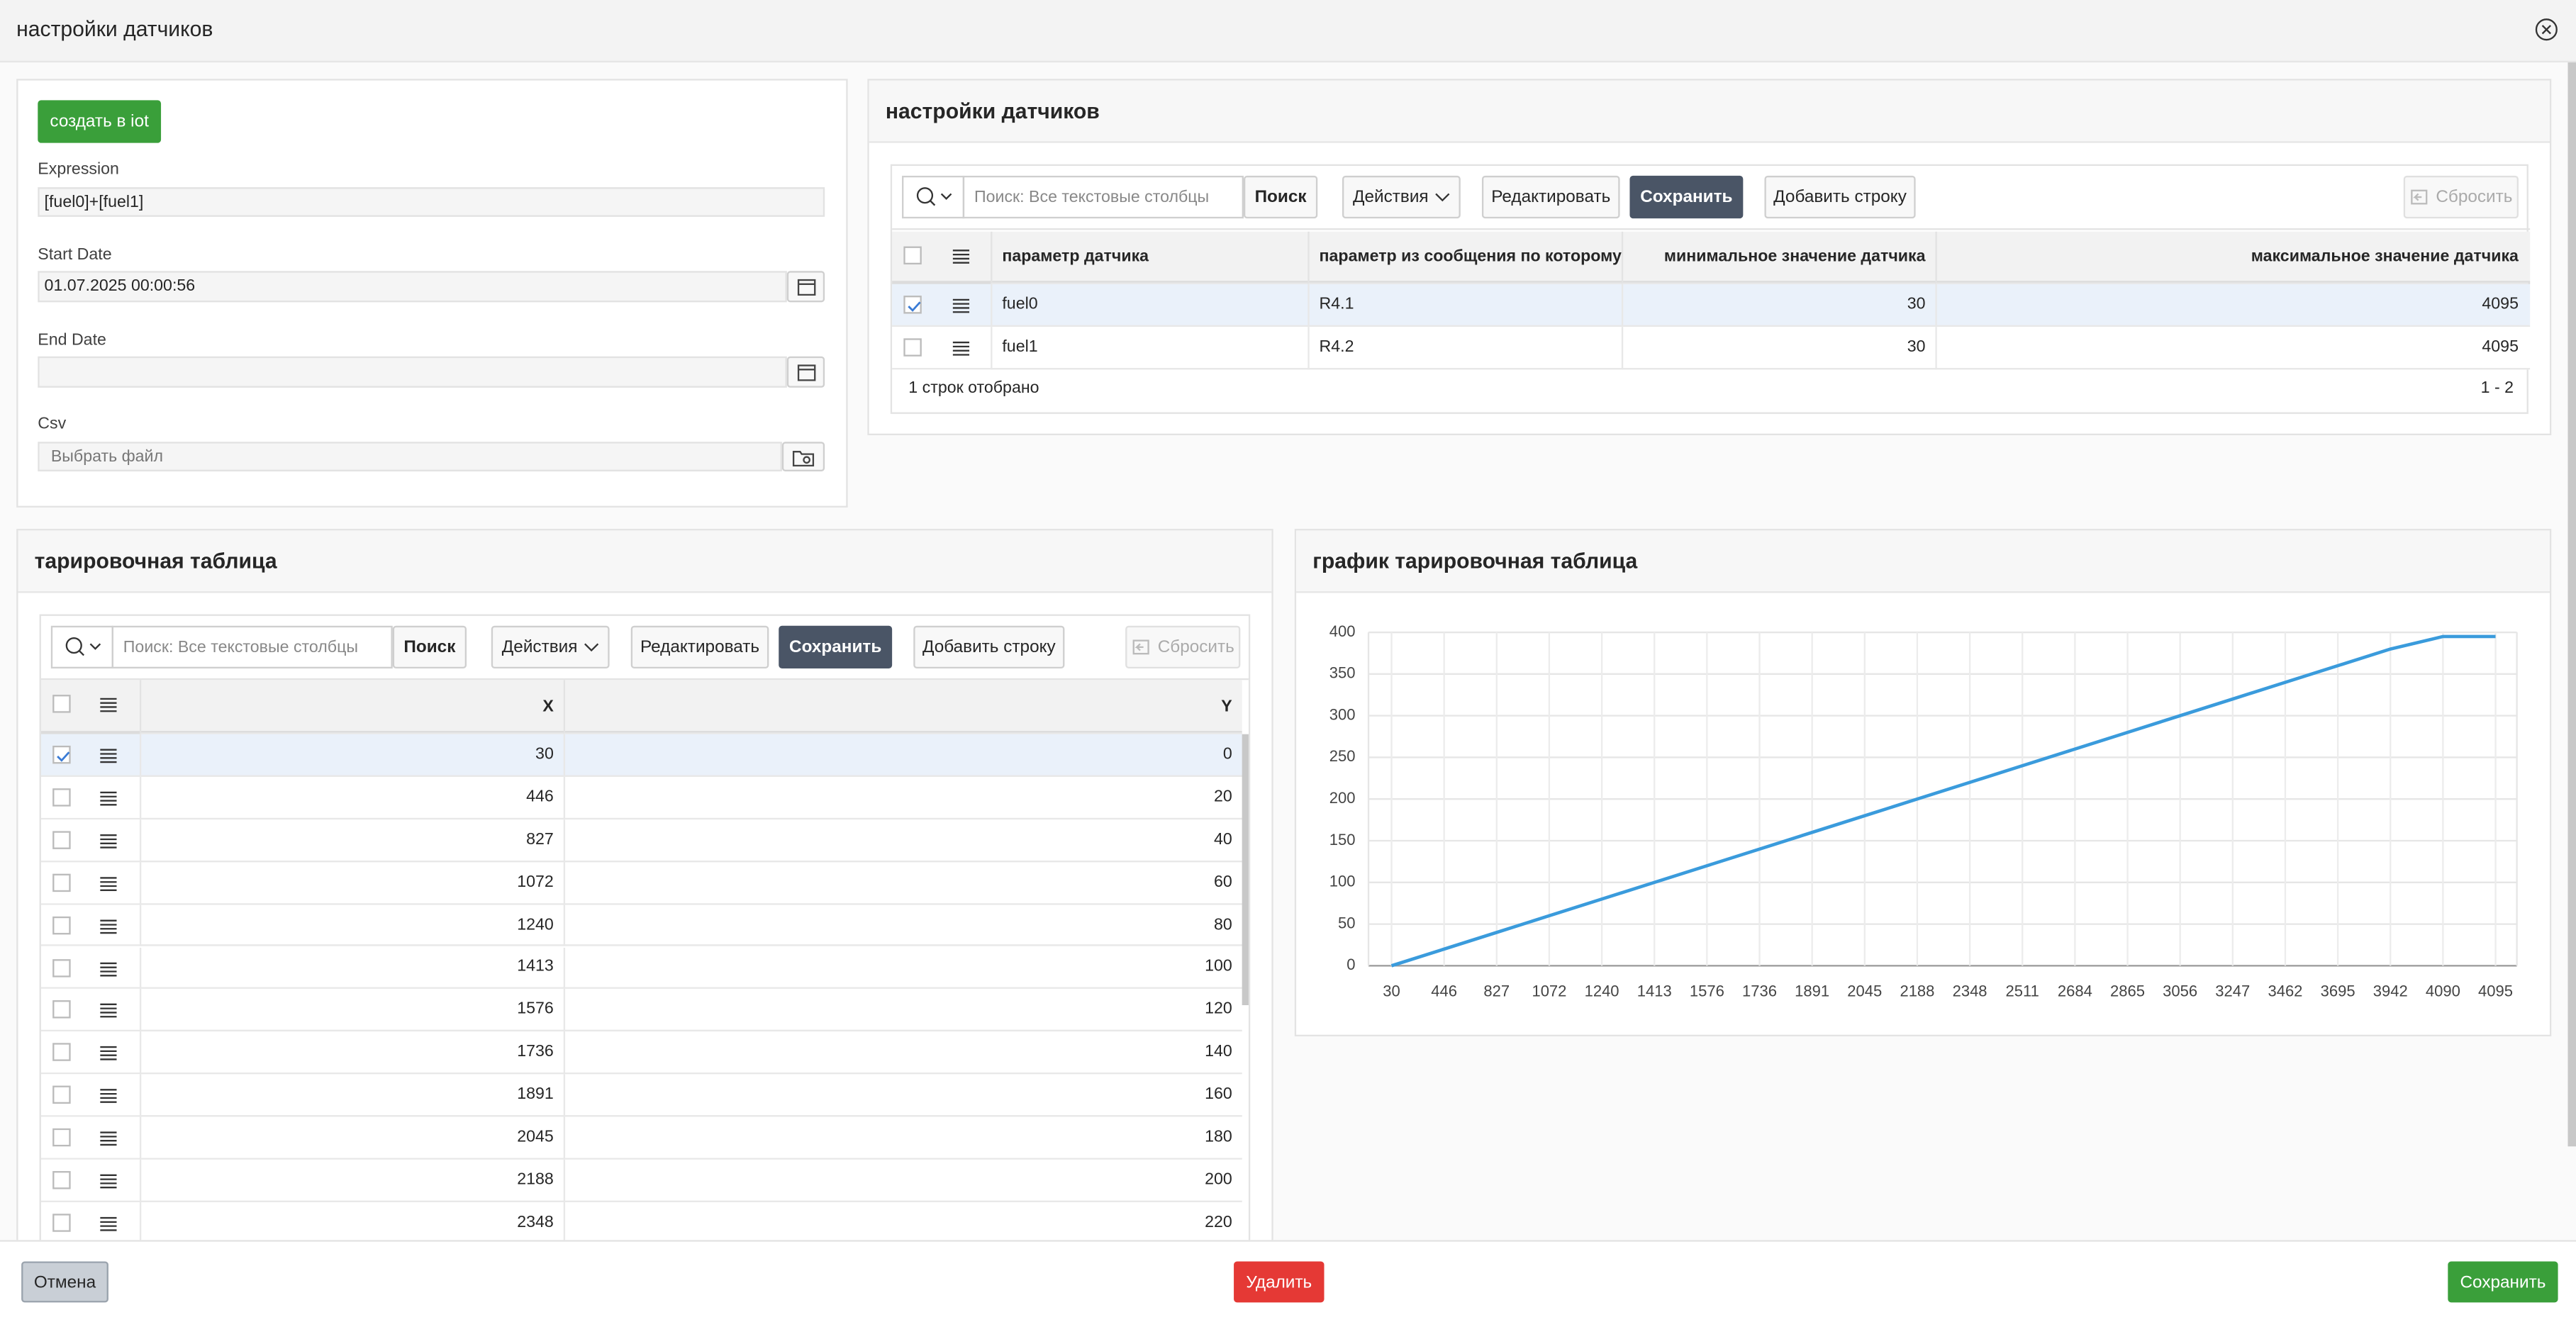 The image size is (2576, 1327). I want to click on folder-icon, so click(803, 456).